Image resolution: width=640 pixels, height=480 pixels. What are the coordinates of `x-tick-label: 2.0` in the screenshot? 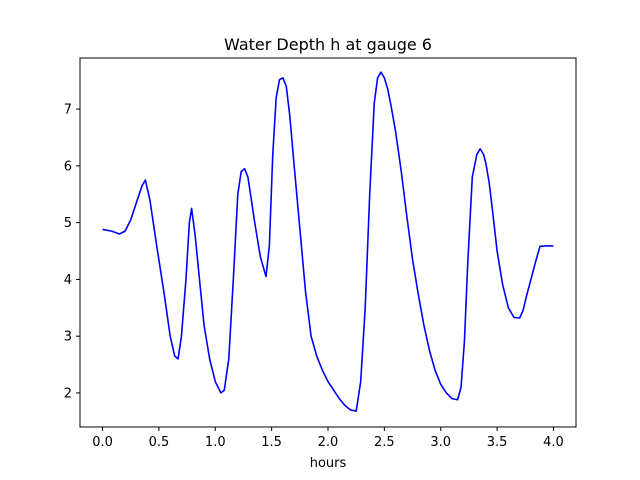 It's located at (328, 442).